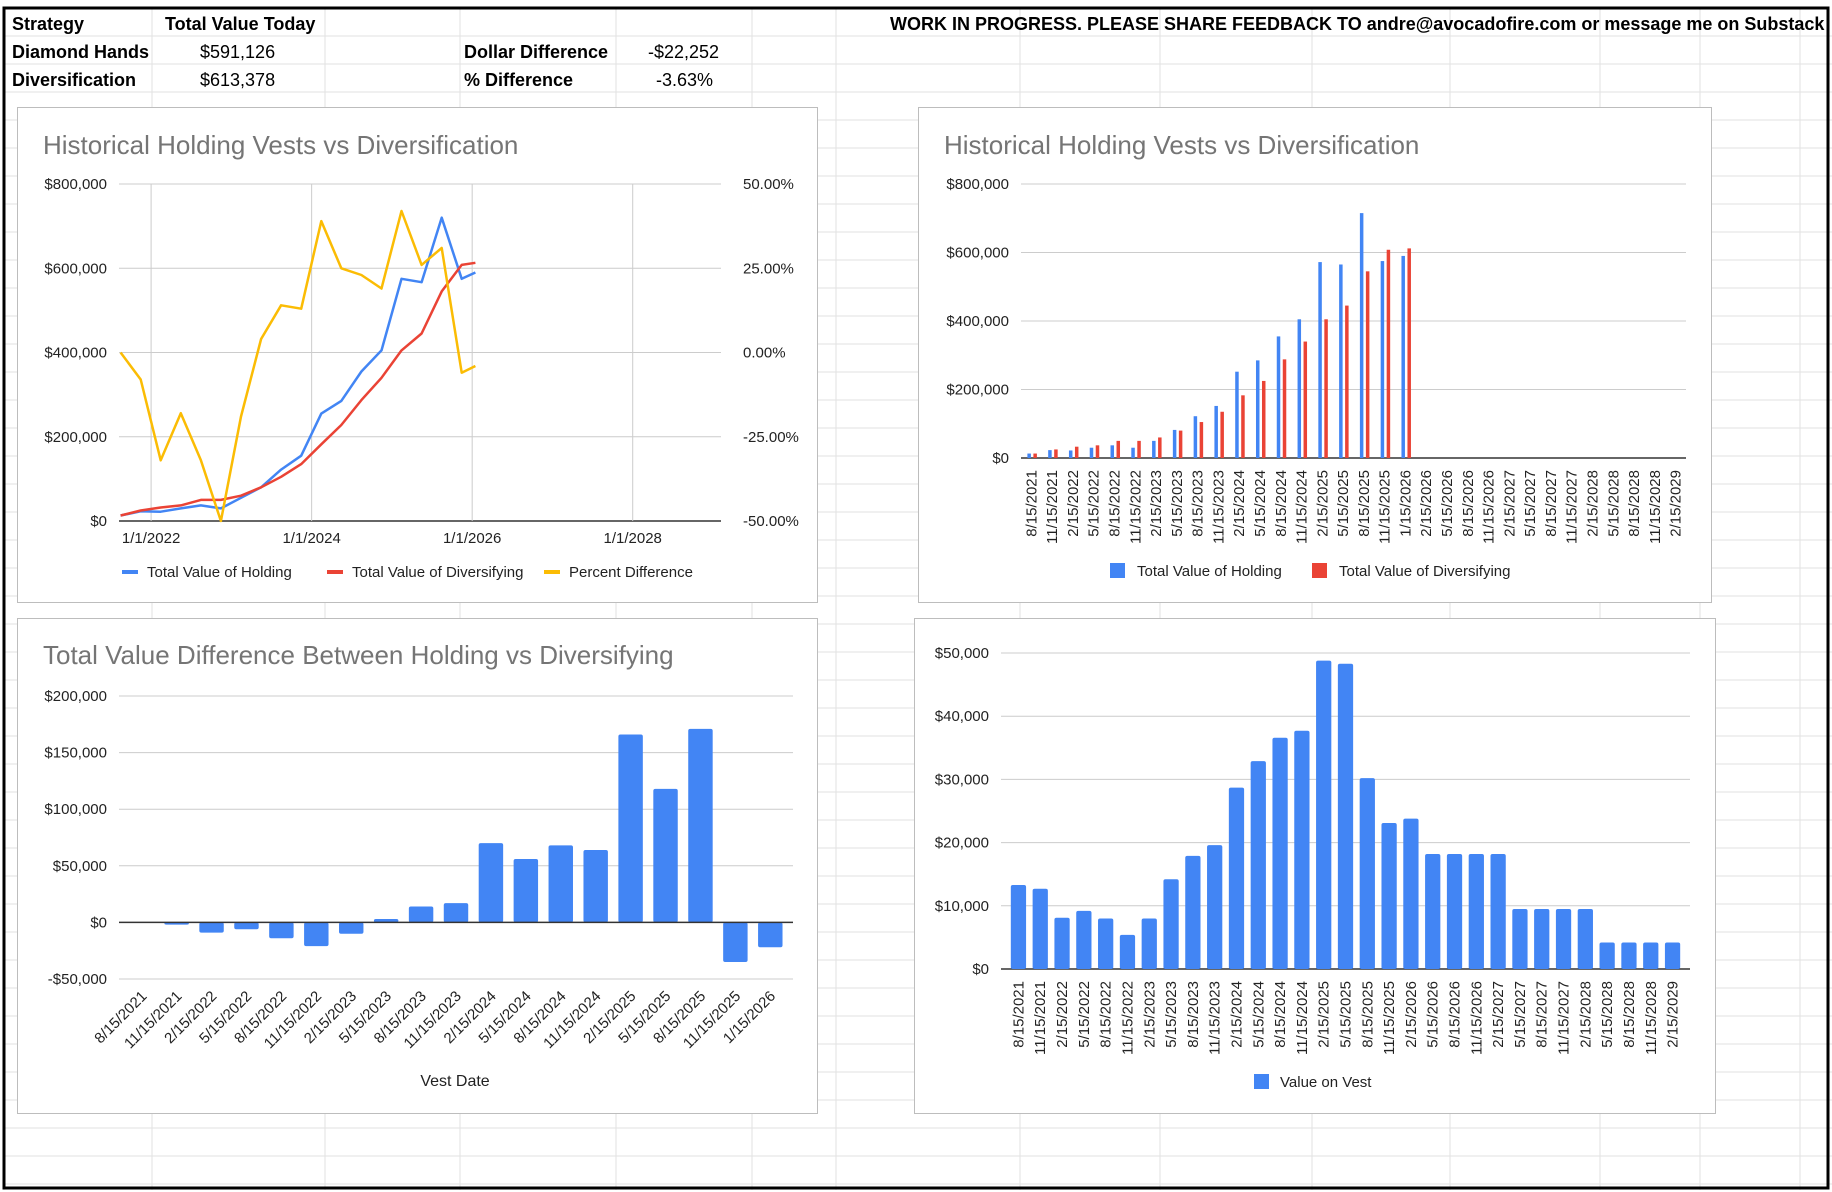 The height and width of the screenshot is (1192, 1832). I want to click on pct-difference-value: -3.63%, so click(685, 80).